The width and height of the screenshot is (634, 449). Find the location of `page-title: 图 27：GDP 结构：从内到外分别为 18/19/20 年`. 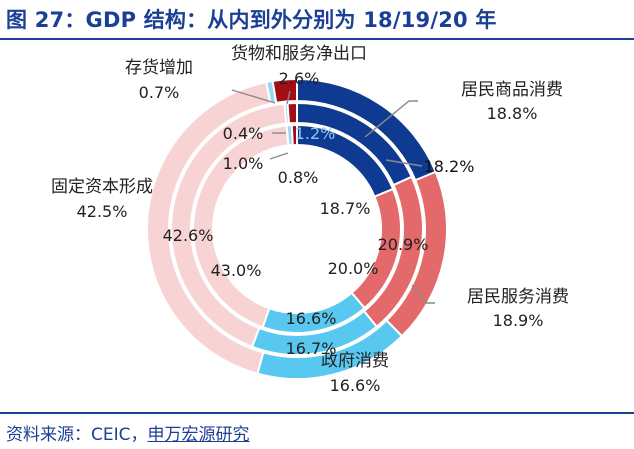

page-title: 图 27：GDP 结构：从内到外分别为 18/19/20 年 is located at coordinates (251, 20).